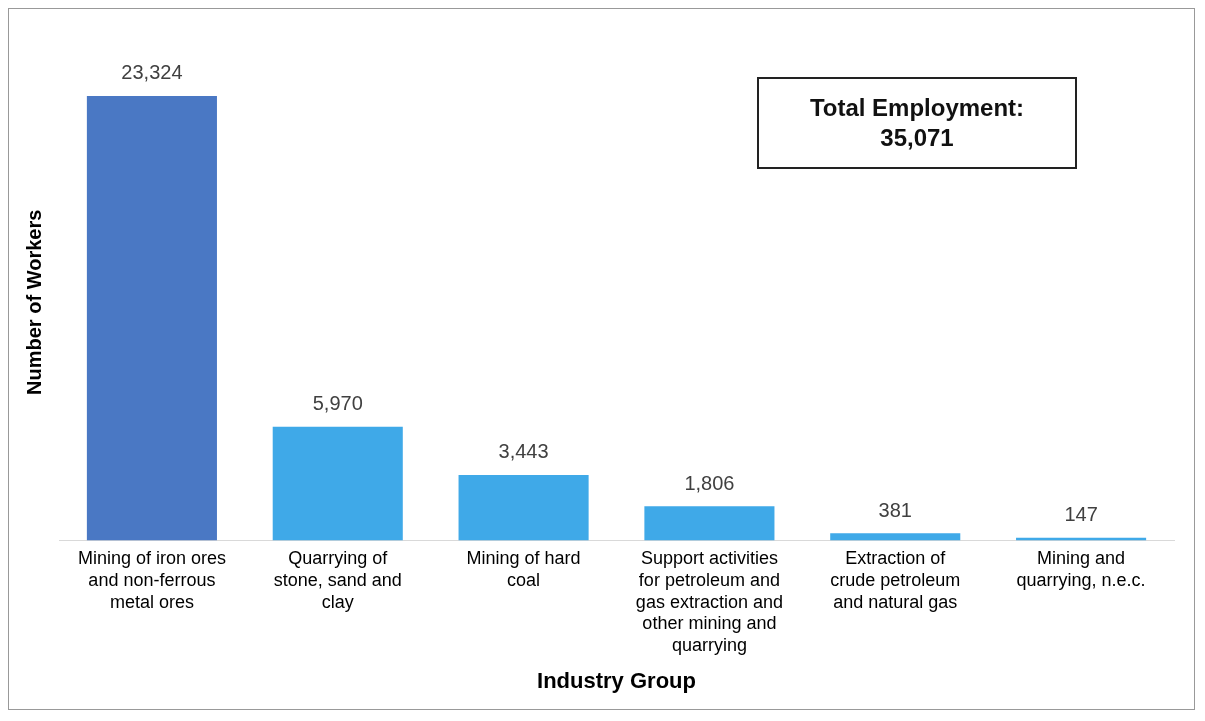 This screenshot has height=721, width=1205. What do you see at coordinates (1081, 514) in the screenshot?
I see `data-label: 147` at bounding box center [1081, 514].